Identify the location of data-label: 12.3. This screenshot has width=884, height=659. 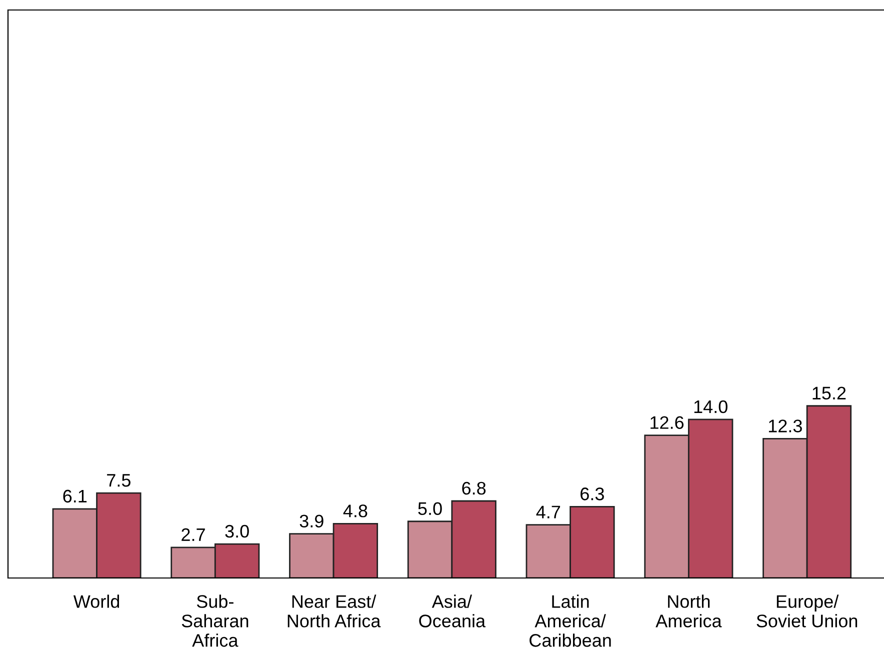
(785, 426).